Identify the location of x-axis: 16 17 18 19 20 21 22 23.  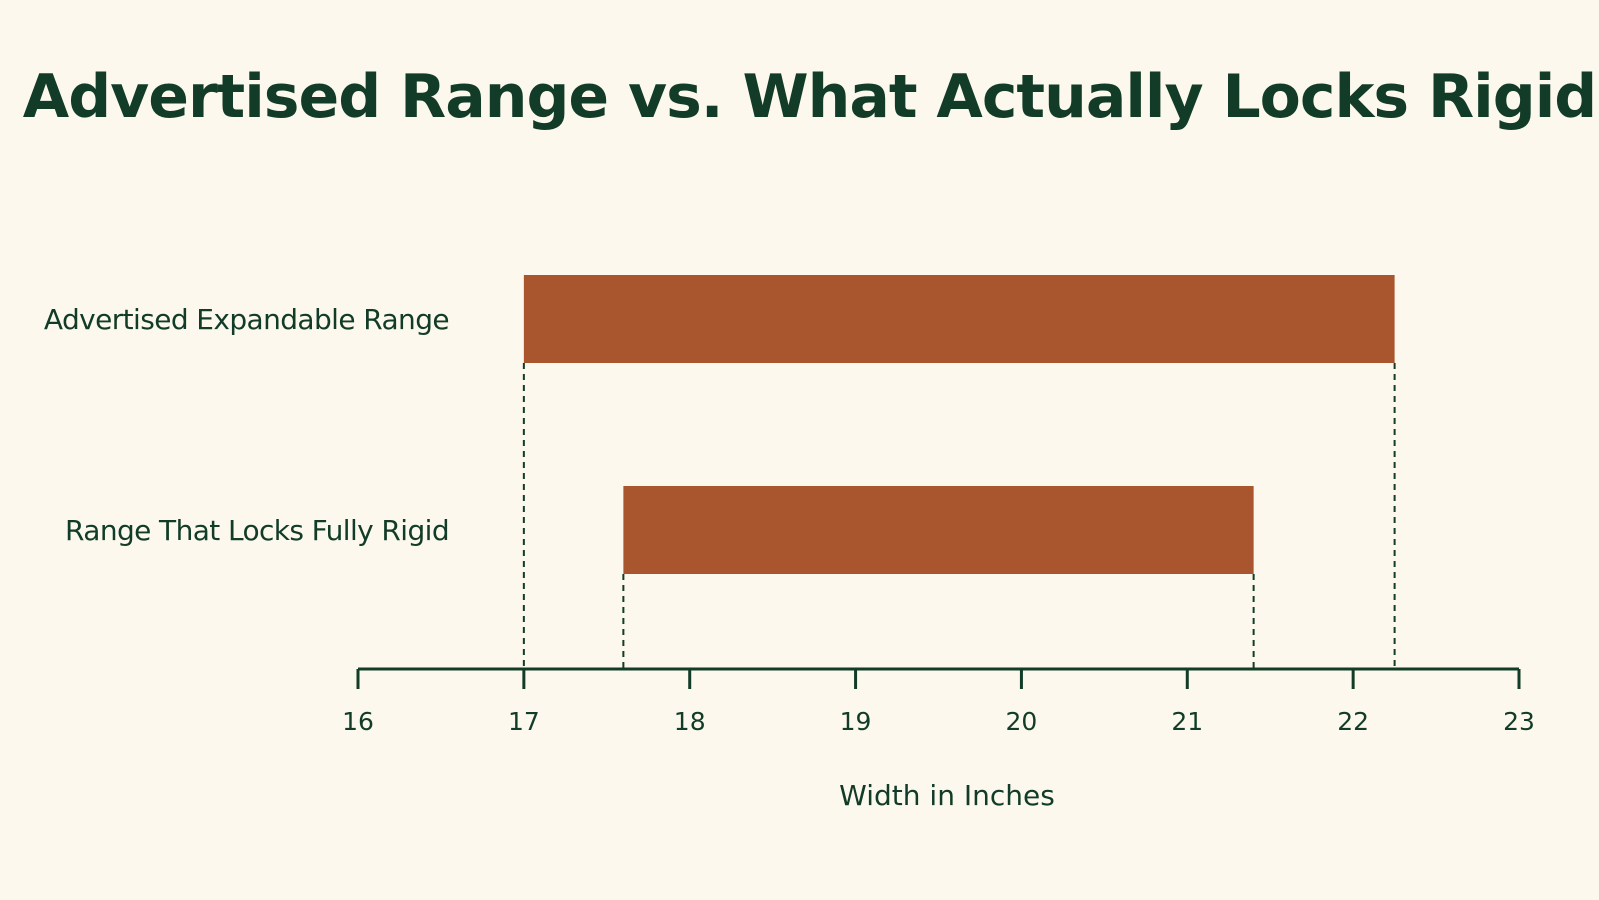
(938, 701).